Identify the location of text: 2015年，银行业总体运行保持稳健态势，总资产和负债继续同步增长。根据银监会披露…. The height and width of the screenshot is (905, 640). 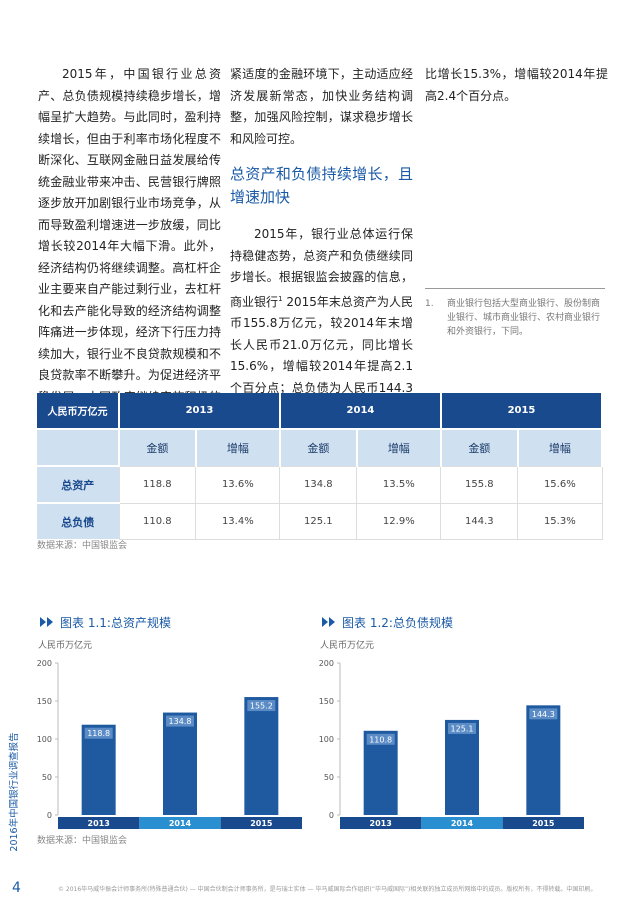
(321, 268).